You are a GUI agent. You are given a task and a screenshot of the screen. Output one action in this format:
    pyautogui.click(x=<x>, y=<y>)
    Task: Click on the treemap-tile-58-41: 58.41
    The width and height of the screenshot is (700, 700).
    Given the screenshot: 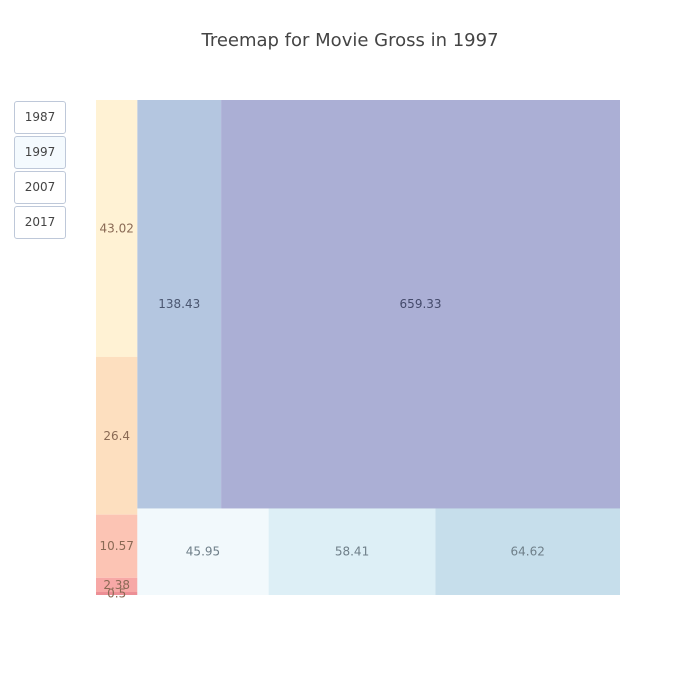 What is the action you would take?
    pyautogui.click(x=352, y=551)
    